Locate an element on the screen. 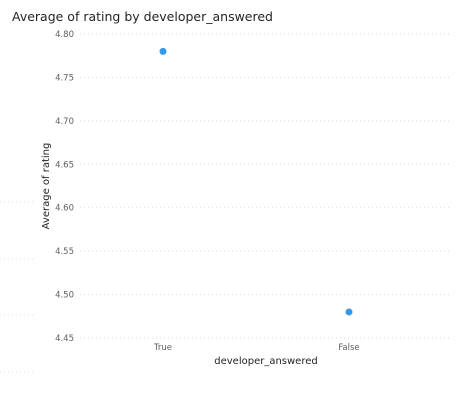  x-axis-ticks: True False is located at coordinates (256, 348).